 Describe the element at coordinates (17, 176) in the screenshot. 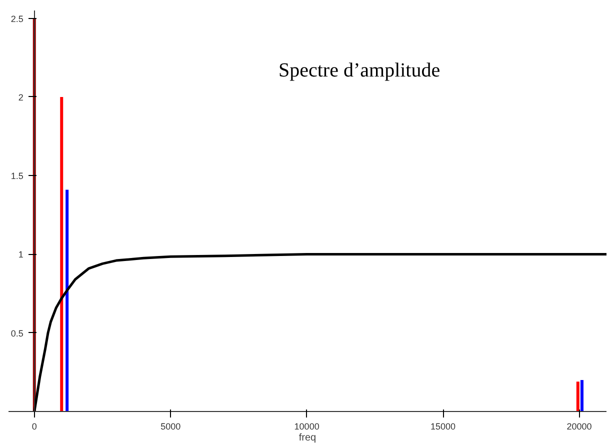

I see `y-tick-label: 1.5` at that location.